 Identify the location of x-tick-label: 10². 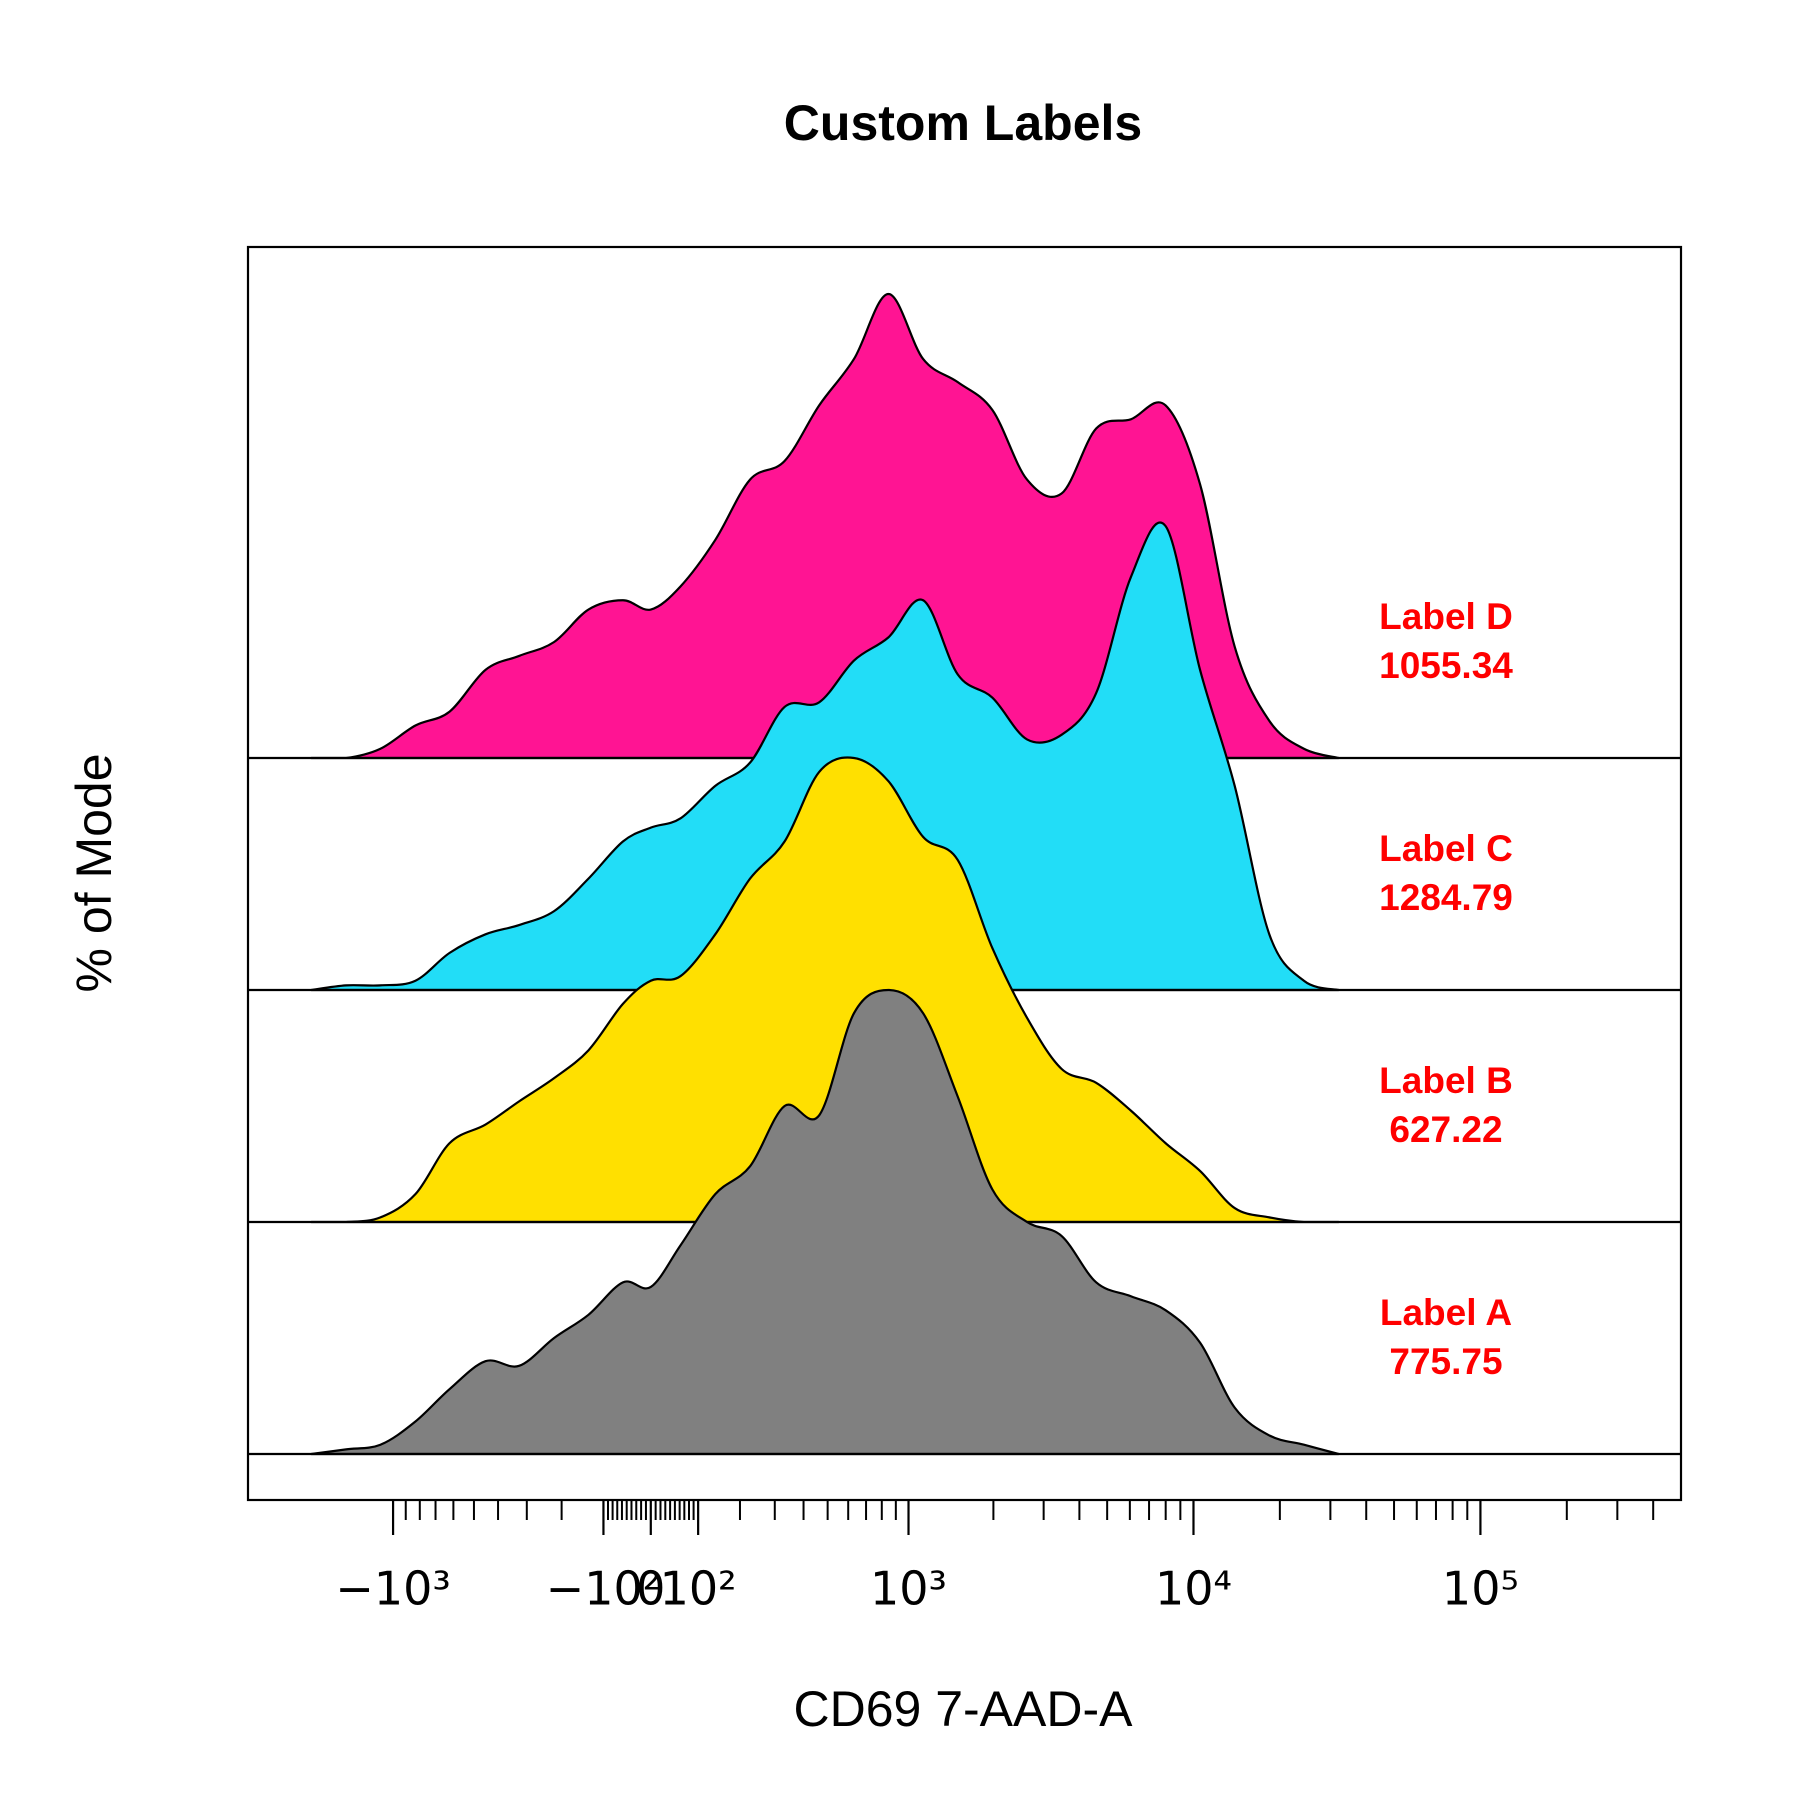
(698, 1589).